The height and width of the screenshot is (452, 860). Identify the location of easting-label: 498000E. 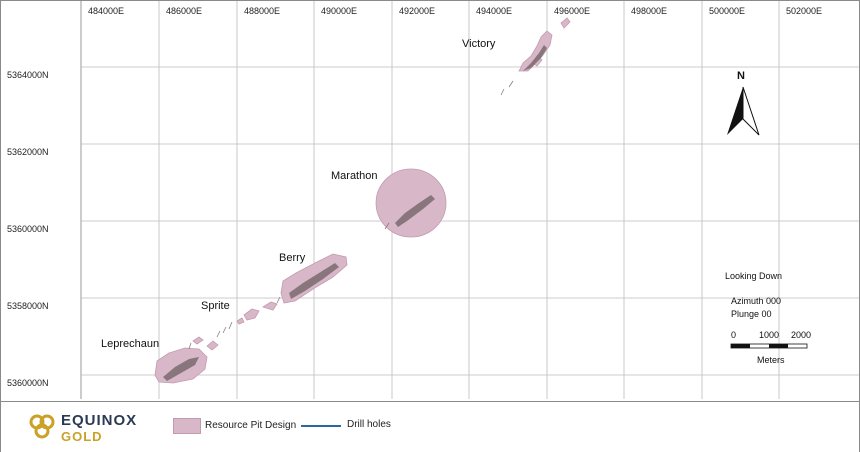
(649, 11).